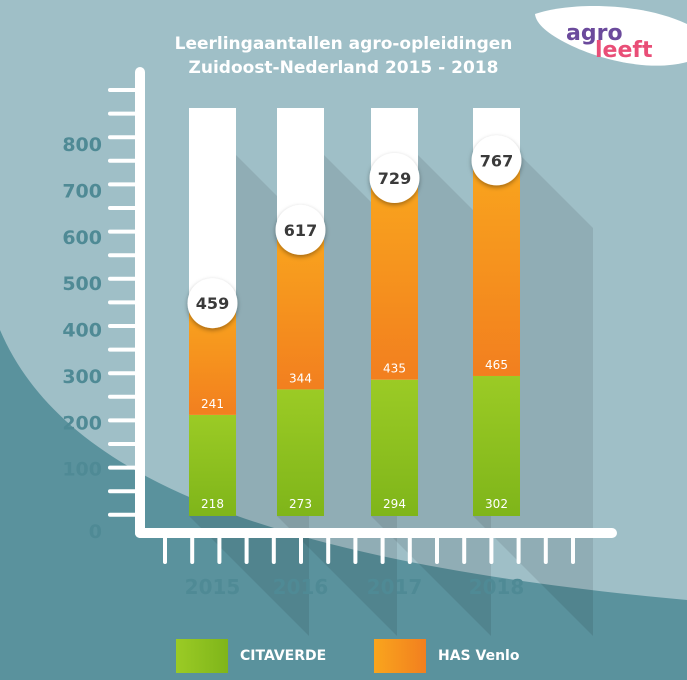  What do you see at coordinates (283, 656) in the screenshot?
I see `legend-label-citaverde: CITAVERDE` at bounding box center [283, 656].